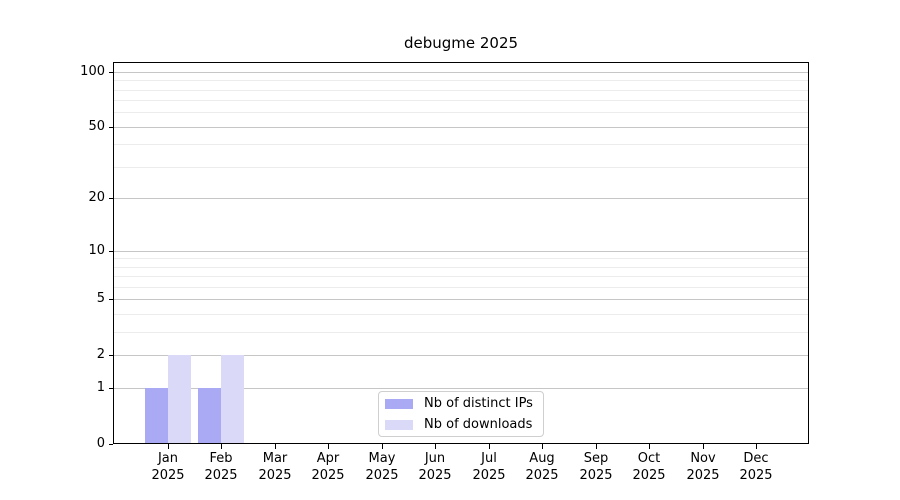 This screenshot has height=500, width=900. I want to click on y-tick-label: 0, so click(100, 443).